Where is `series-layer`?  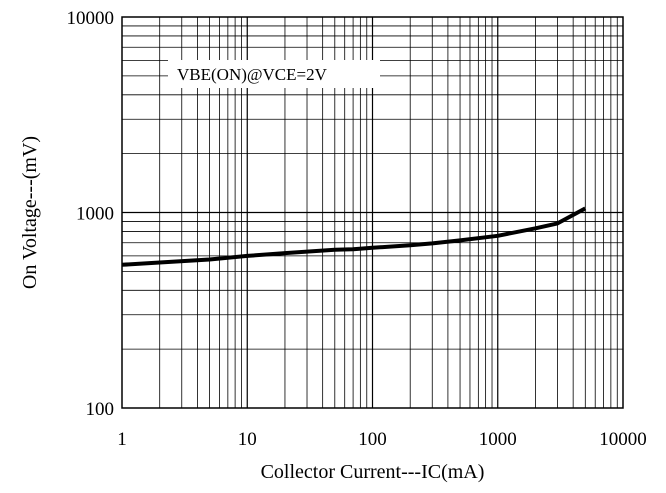
series-layer is located at coordinates (354, 236).